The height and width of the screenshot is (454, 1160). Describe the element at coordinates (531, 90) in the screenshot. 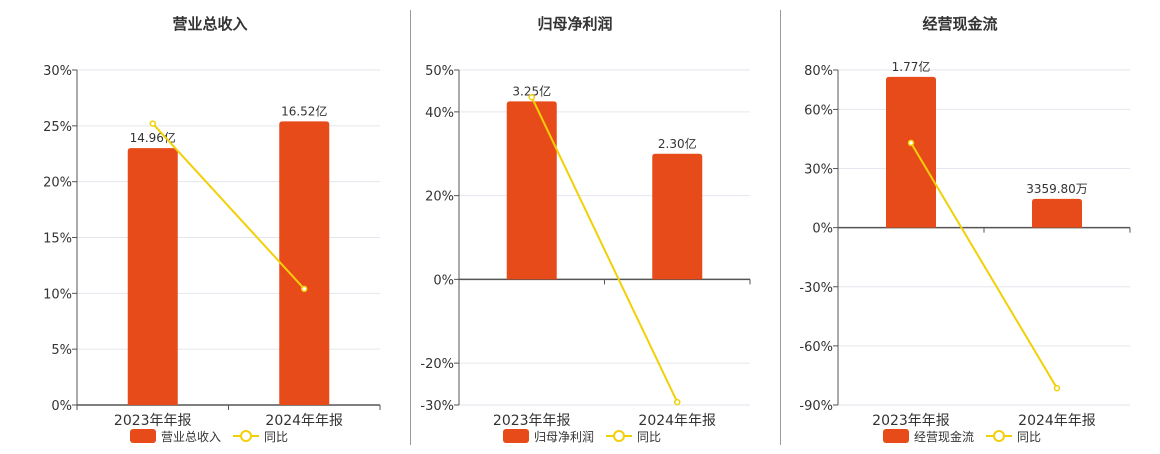

I see `bar-value-label: 3.25亿` at that location.